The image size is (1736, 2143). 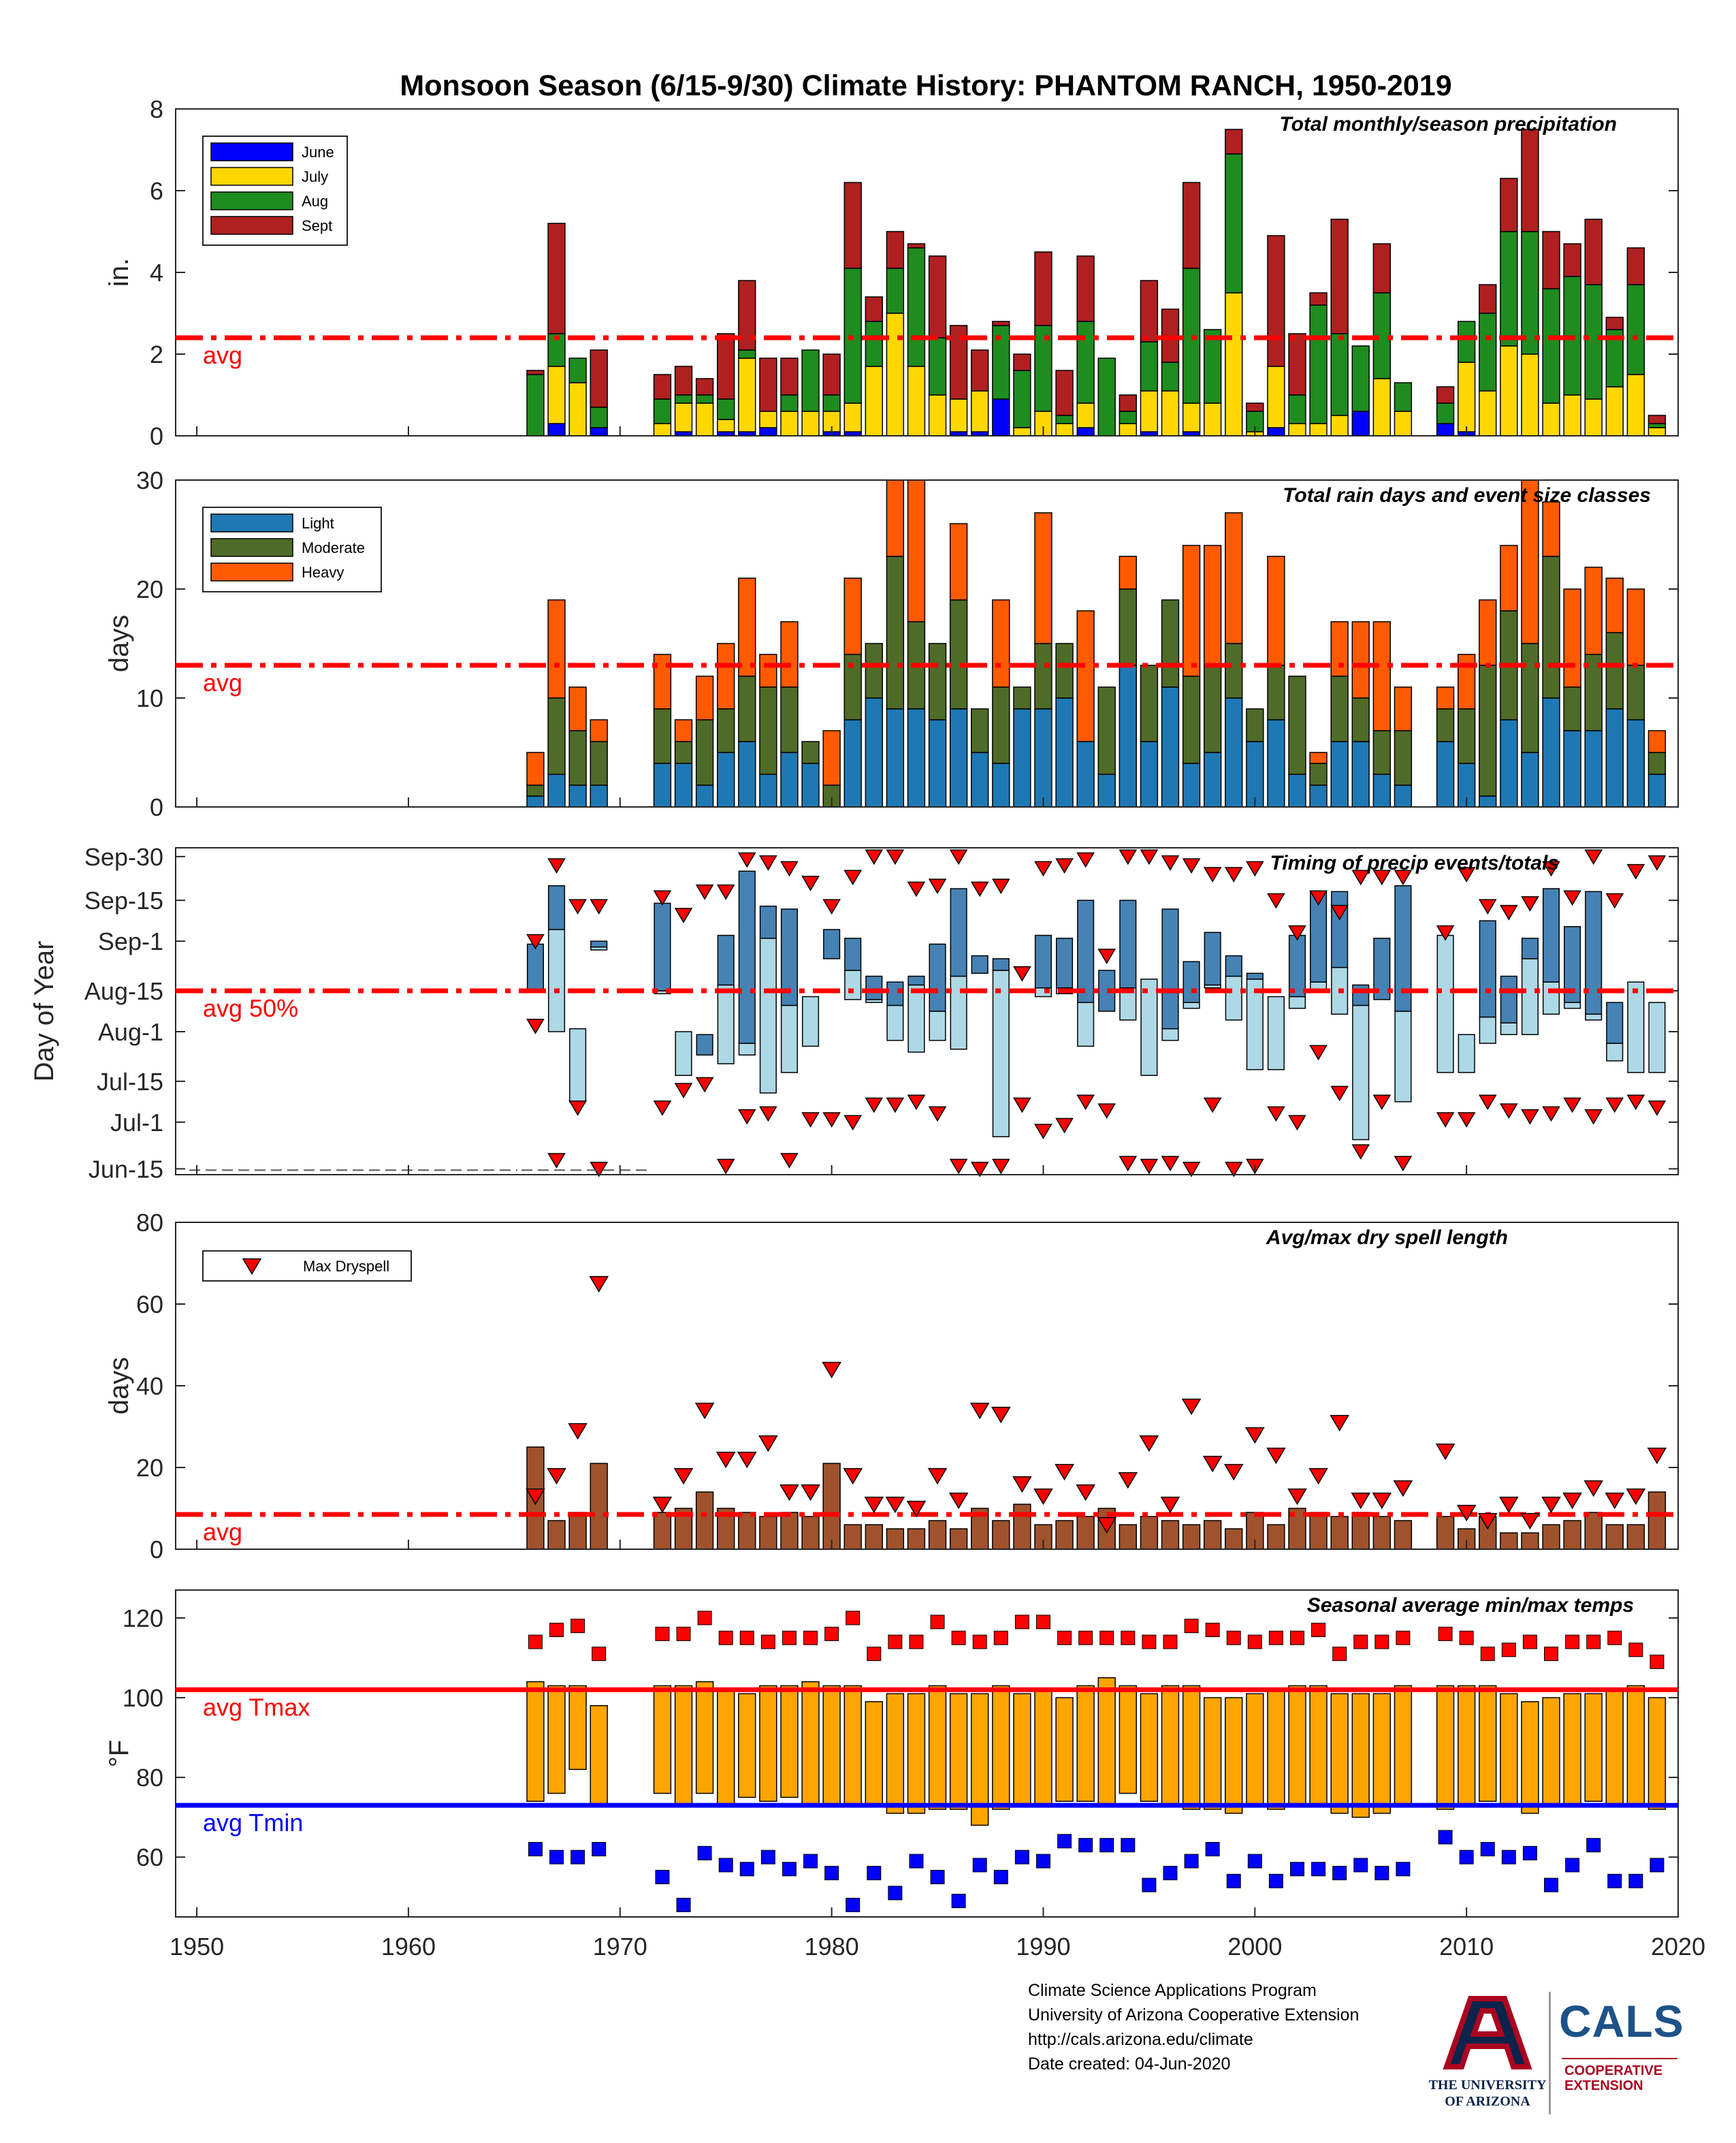 I want to click on ua-wordmark-line1: THE UNIVERSITY, so click(x=1487, y=2085).